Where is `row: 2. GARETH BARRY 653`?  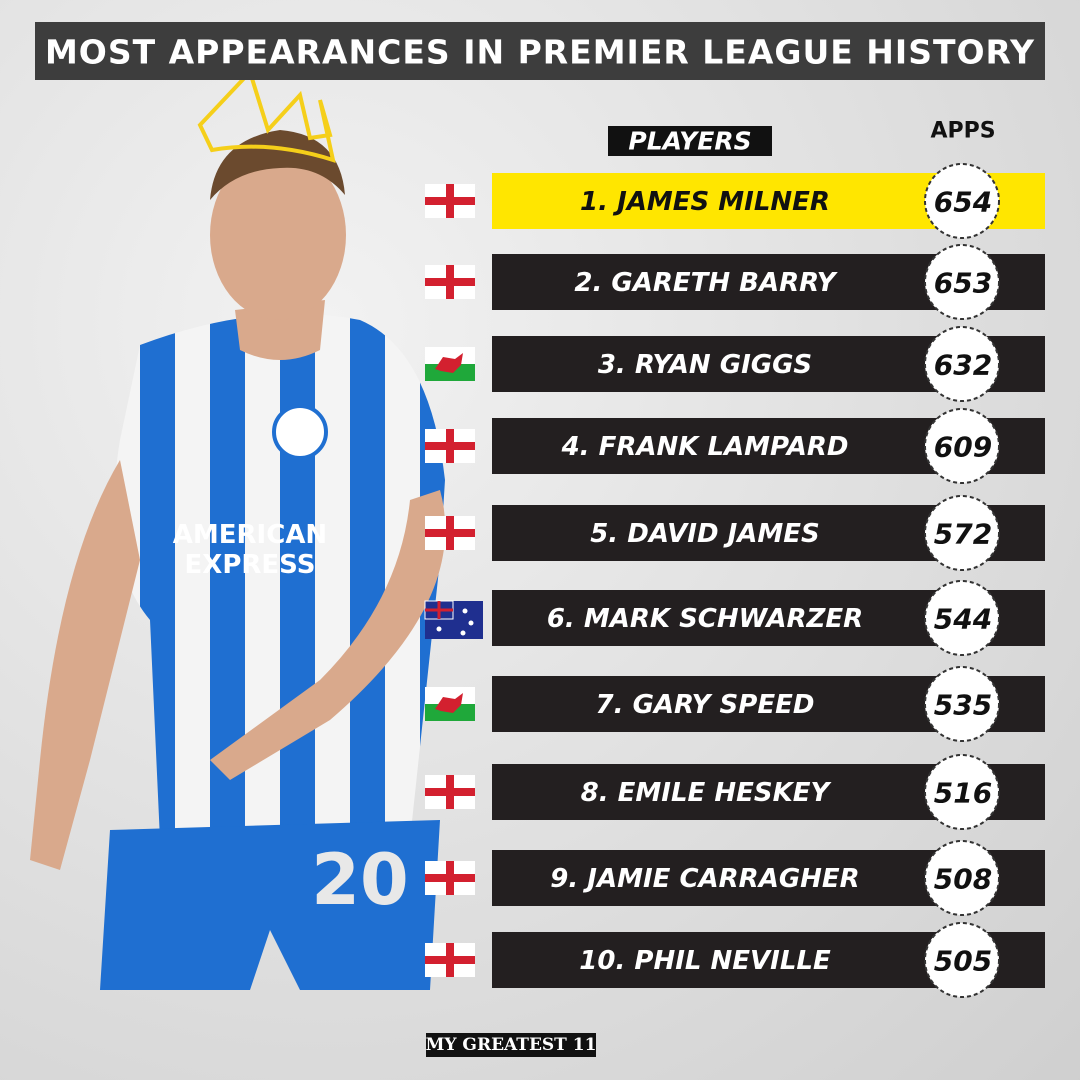
row: 2. GARETH BARRY 653 is located at coordinates (735, 282).